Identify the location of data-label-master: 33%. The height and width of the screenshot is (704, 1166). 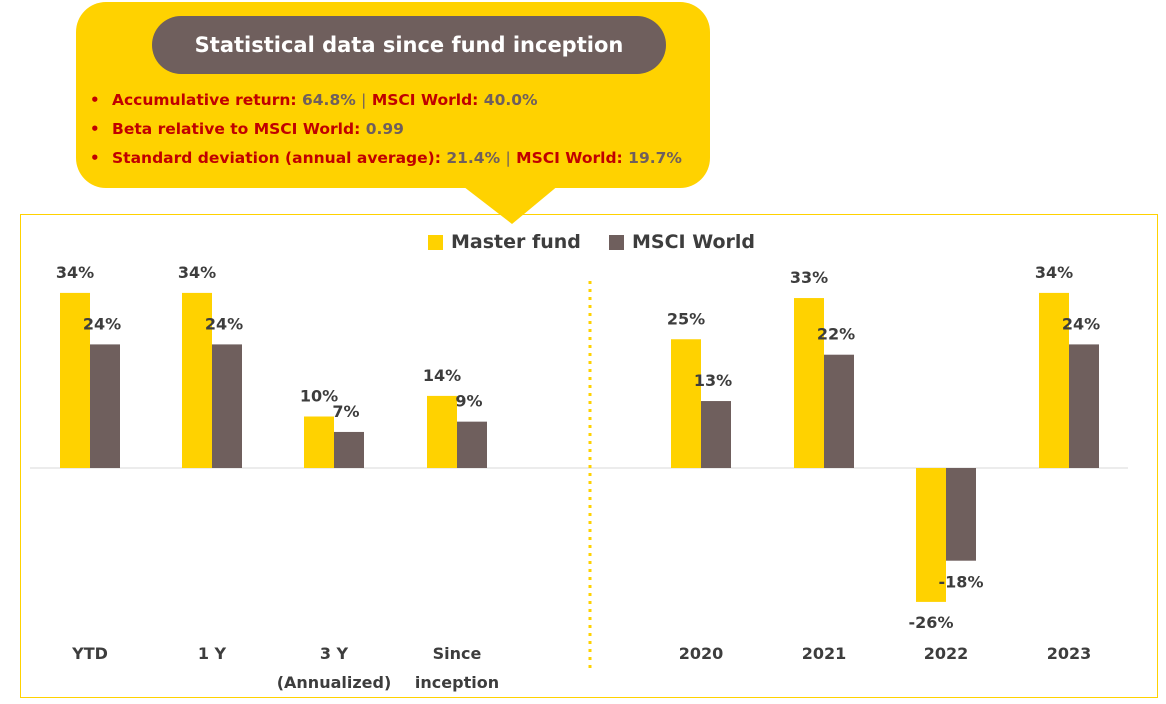
(809, 277).